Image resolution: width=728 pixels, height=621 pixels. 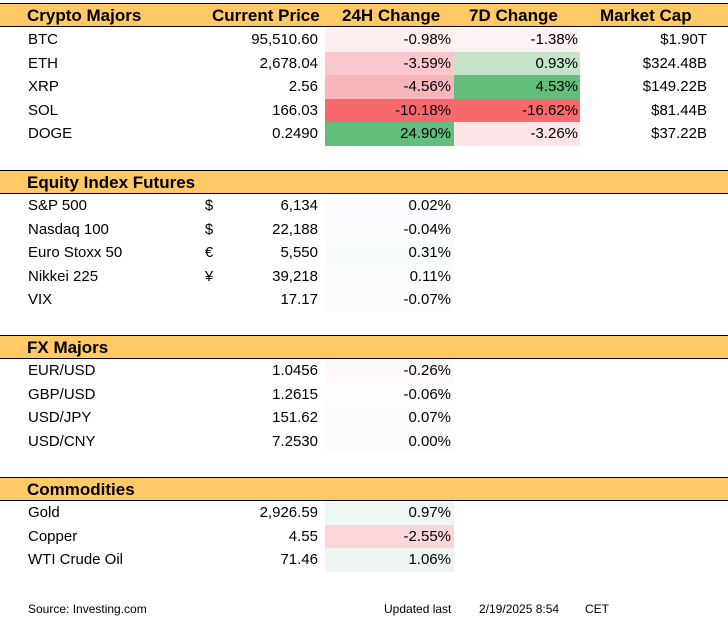 What do you see at coordinates (430, 276) in the screenshot?
I see `change-24h-value: 0.11%` at bounding box center [430, 276].